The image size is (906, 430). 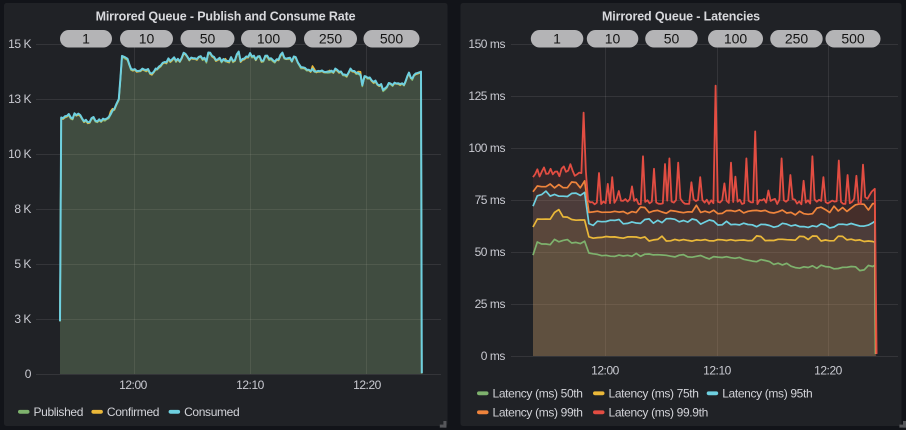 I want to click on svg-text: 15 K, so click(x=19, y=44).